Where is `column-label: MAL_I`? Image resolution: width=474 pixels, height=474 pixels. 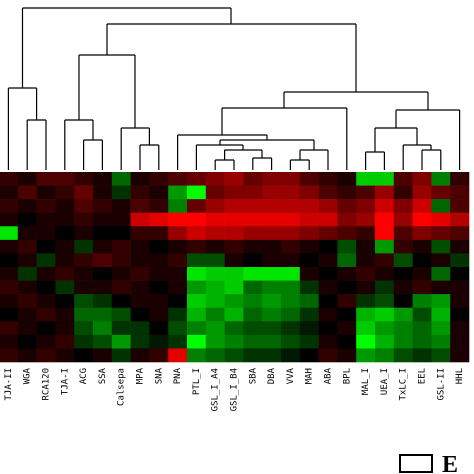 column-label: MAL_I is located at coordinates (366, 381).